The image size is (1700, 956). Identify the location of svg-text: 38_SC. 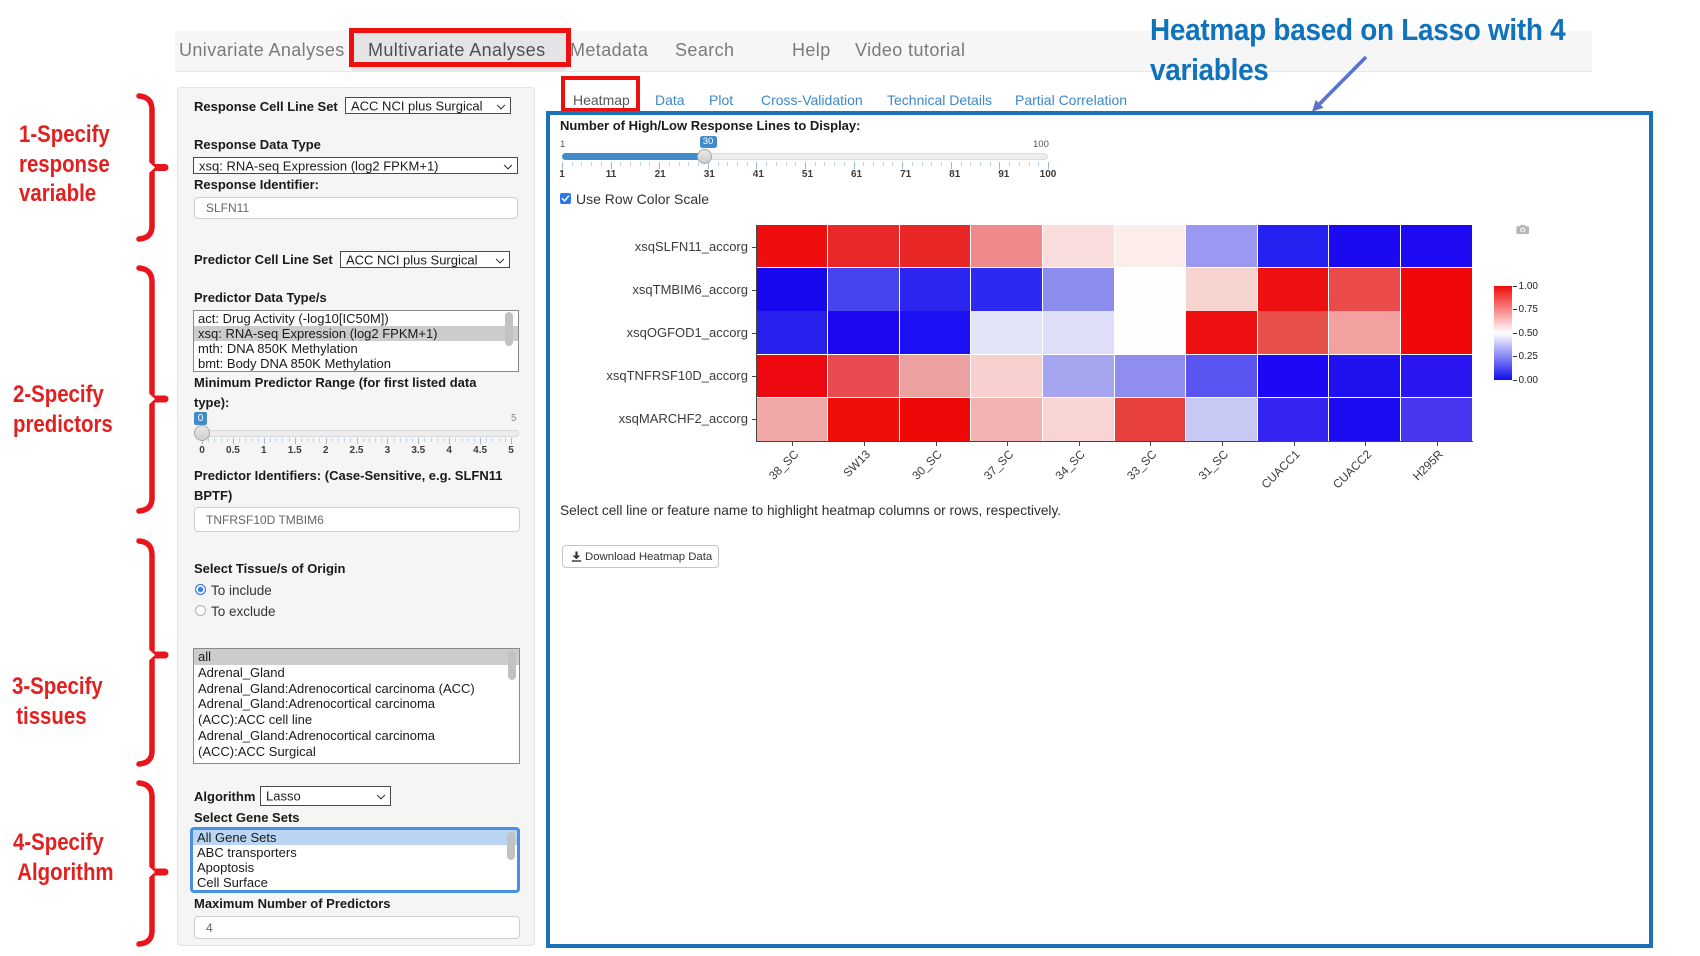
(784, 465).